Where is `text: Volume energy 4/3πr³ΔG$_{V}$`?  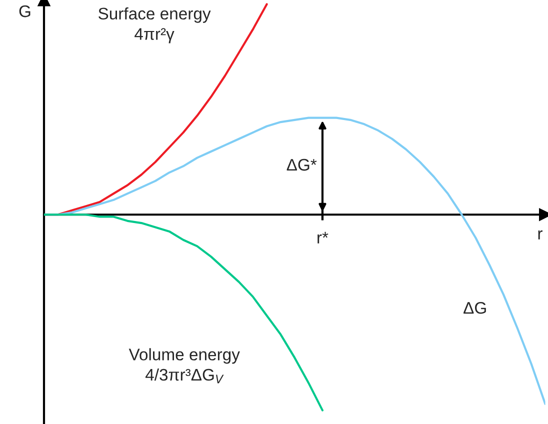 text: Volume energy 4/3πr³ΔG$_{V}$ is located at coordinates (184, 366).